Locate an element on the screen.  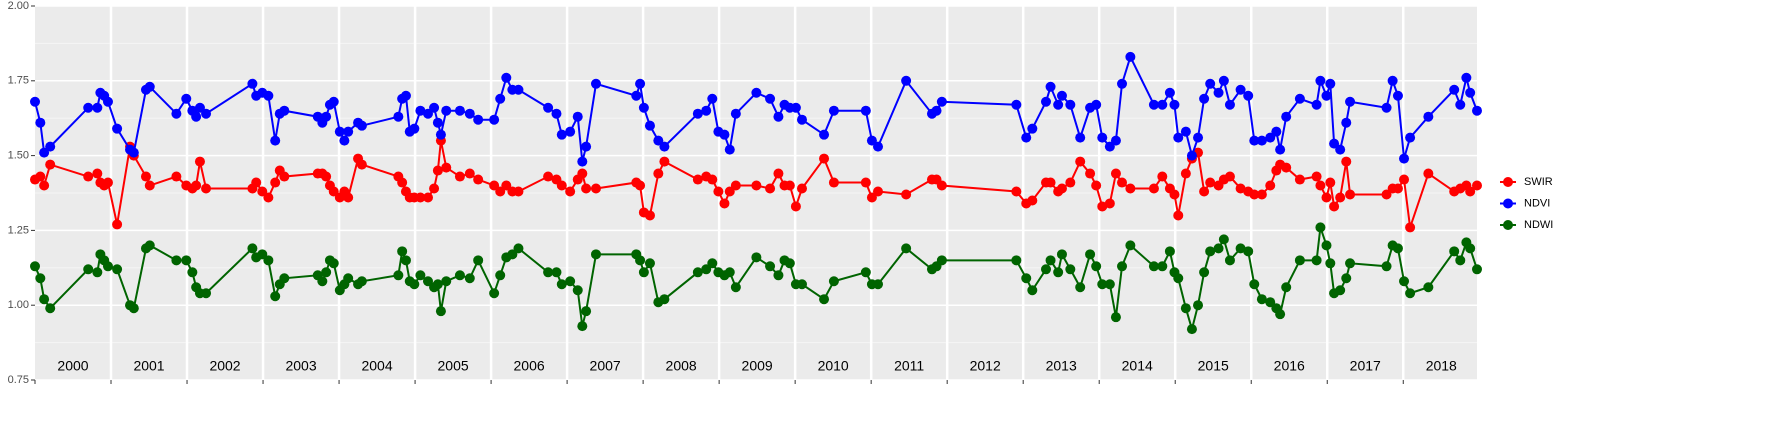
legend-marker is located at coordinates (1508, 225).